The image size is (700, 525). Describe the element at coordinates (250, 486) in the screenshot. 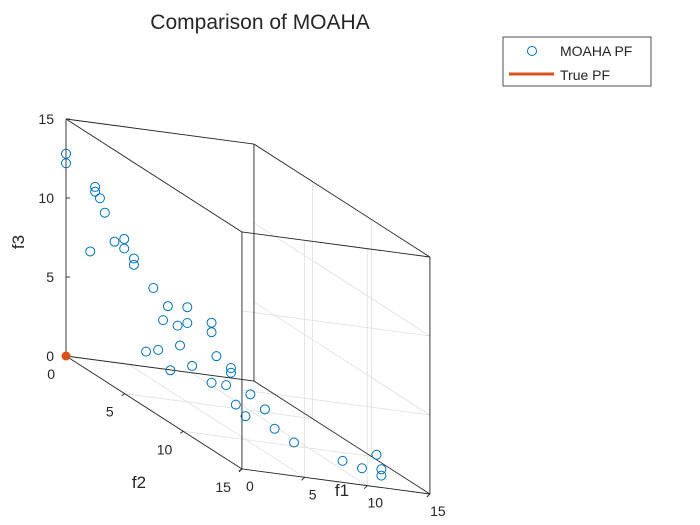

I see `x-tick-label: 0` at that location.